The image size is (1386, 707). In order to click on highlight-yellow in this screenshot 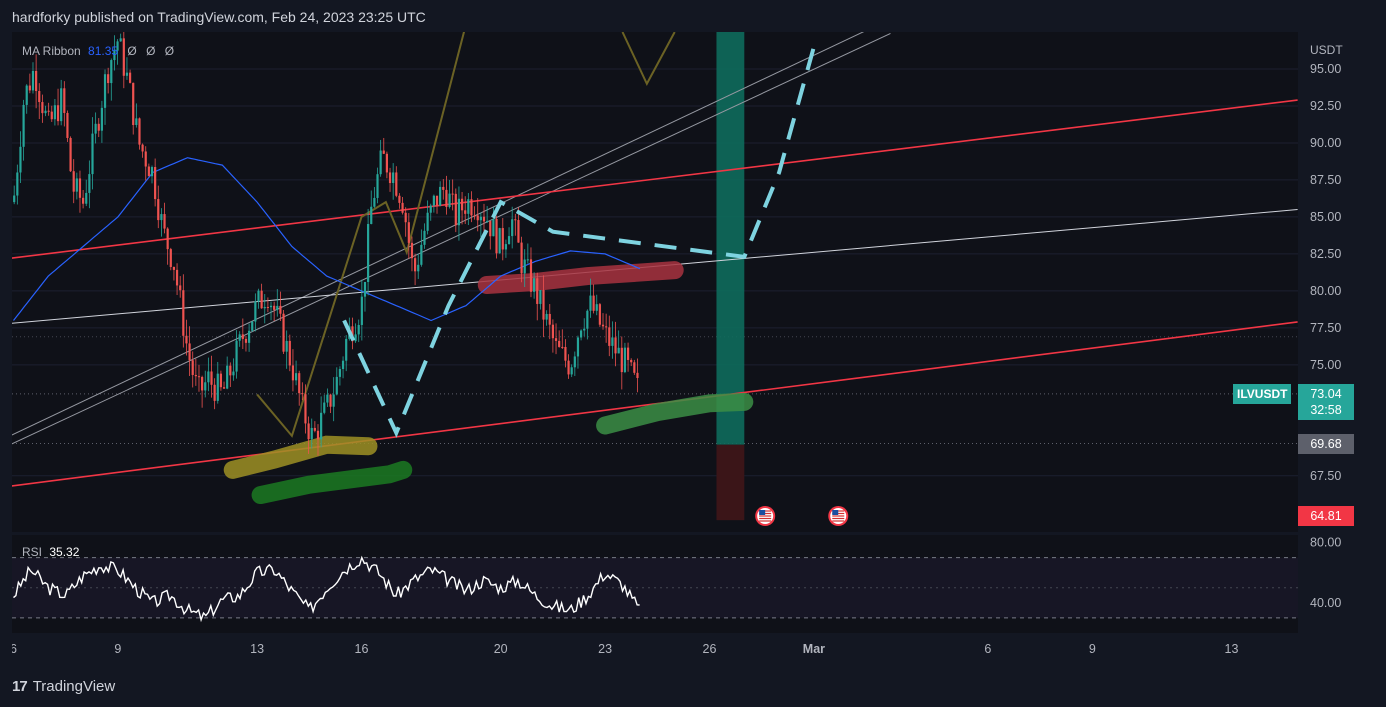, I will do `click(300, 457)`.